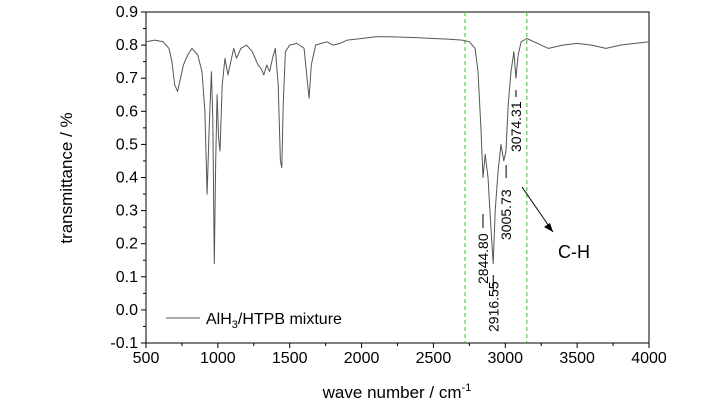 The width and height of the screenshot is (728, 407). I want to click on x-tick-label: 2500, so click(434, 358).